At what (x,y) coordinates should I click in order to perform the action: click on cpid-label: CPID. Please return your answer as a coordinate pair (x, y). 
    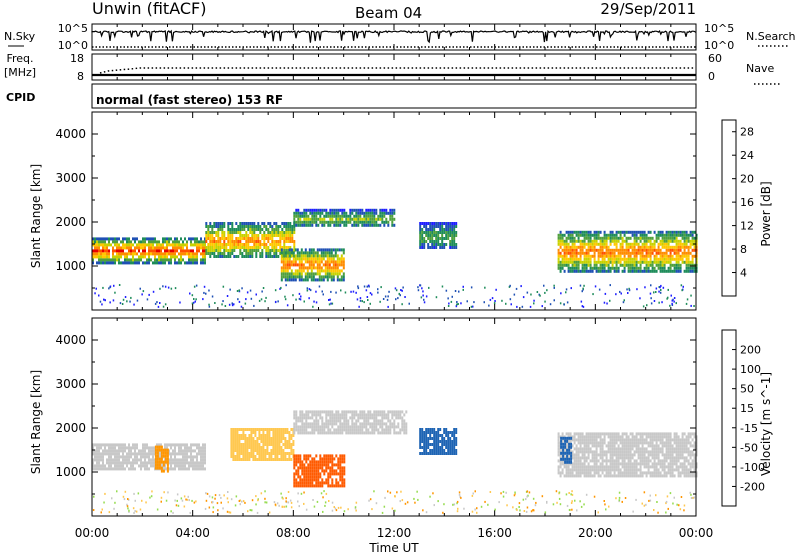
    Looking at the image, I should click on (20, 97).